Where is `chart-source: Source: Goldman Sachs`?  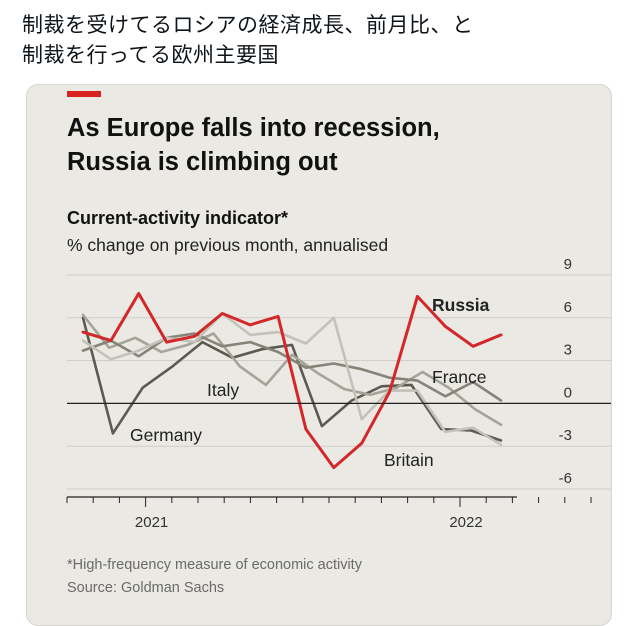 chart-source: Source: Goldman Sachs is located at coordinates (146, 588).